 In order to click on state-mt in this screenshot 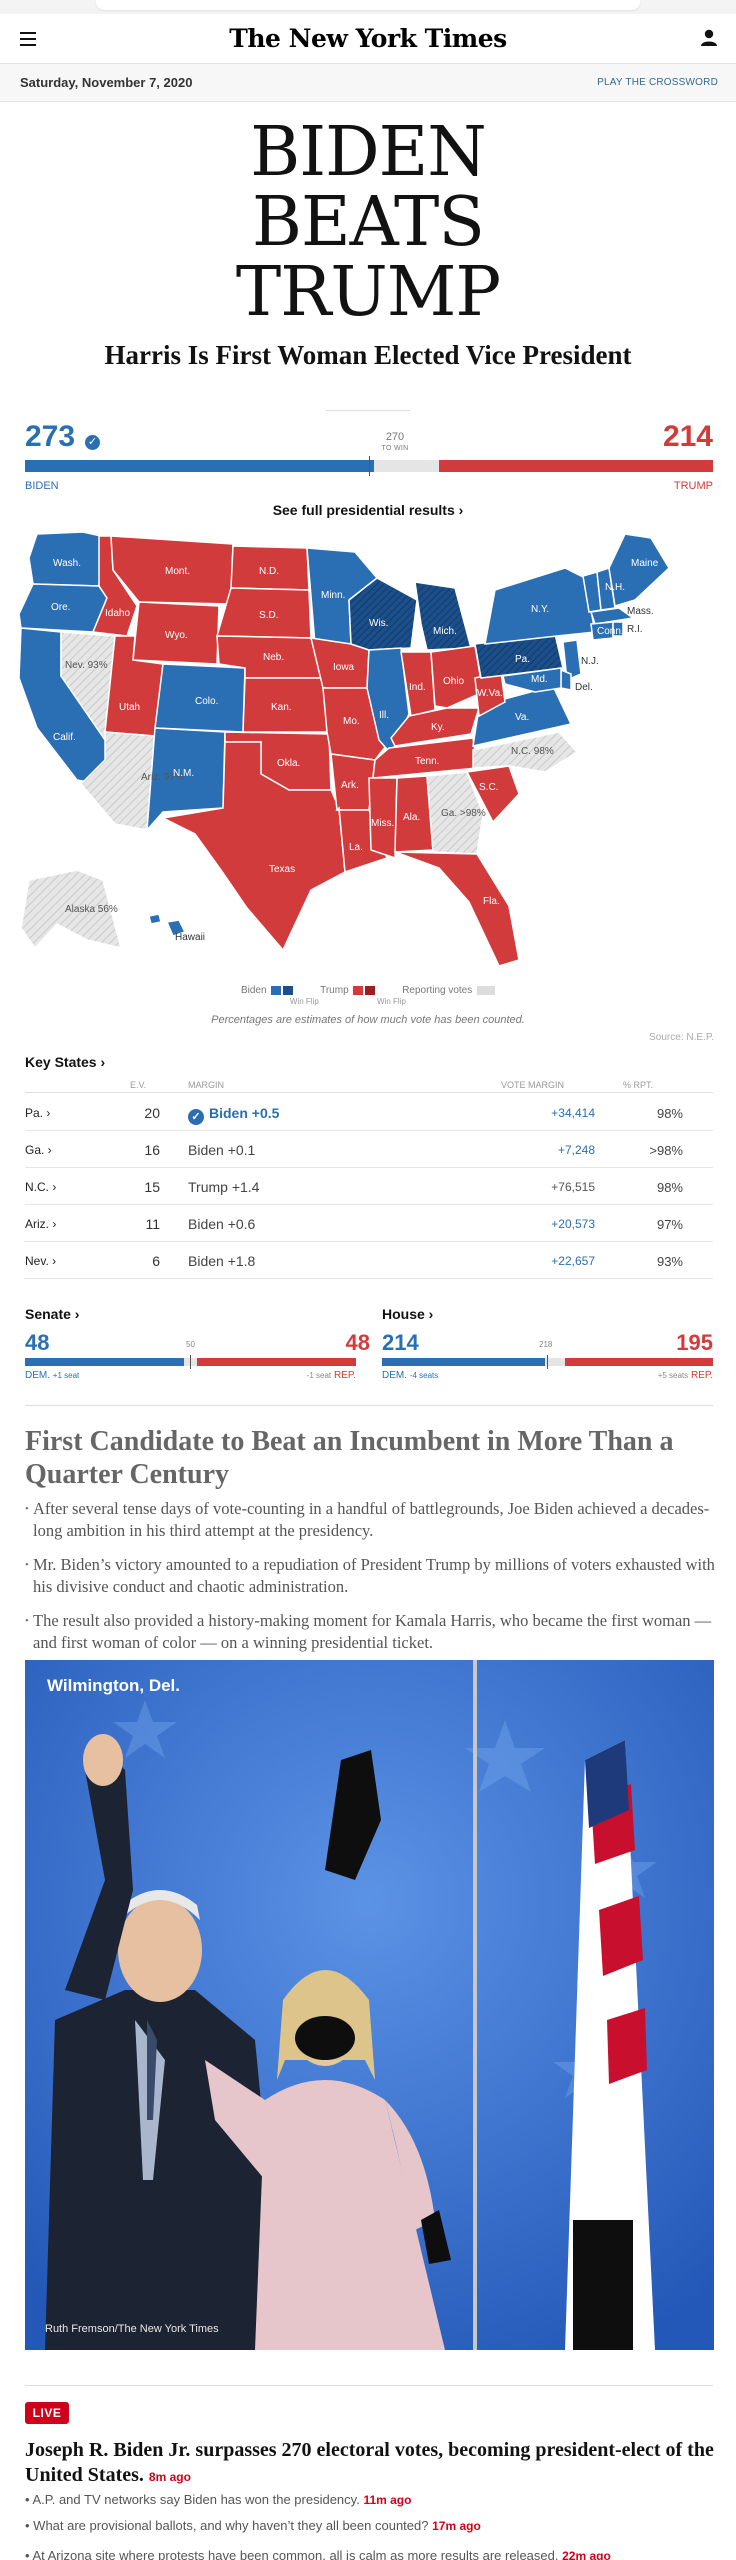, I will do `click(172, 570)`.